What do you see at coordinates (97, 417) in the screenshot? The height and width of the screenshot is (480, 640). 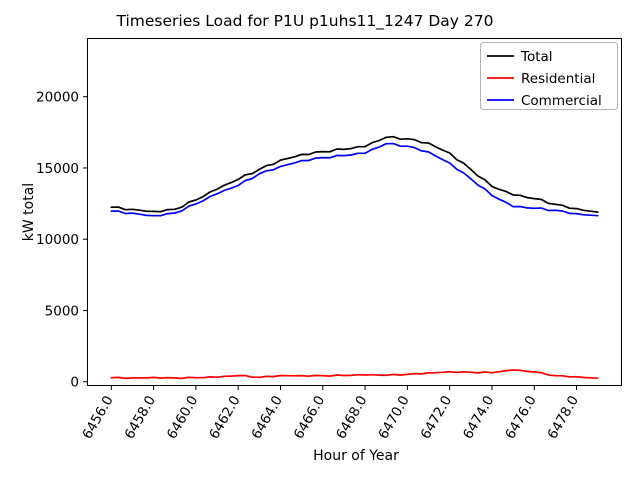 I see `x-tick-label: 6456.0` at bounding box center [97, 417].